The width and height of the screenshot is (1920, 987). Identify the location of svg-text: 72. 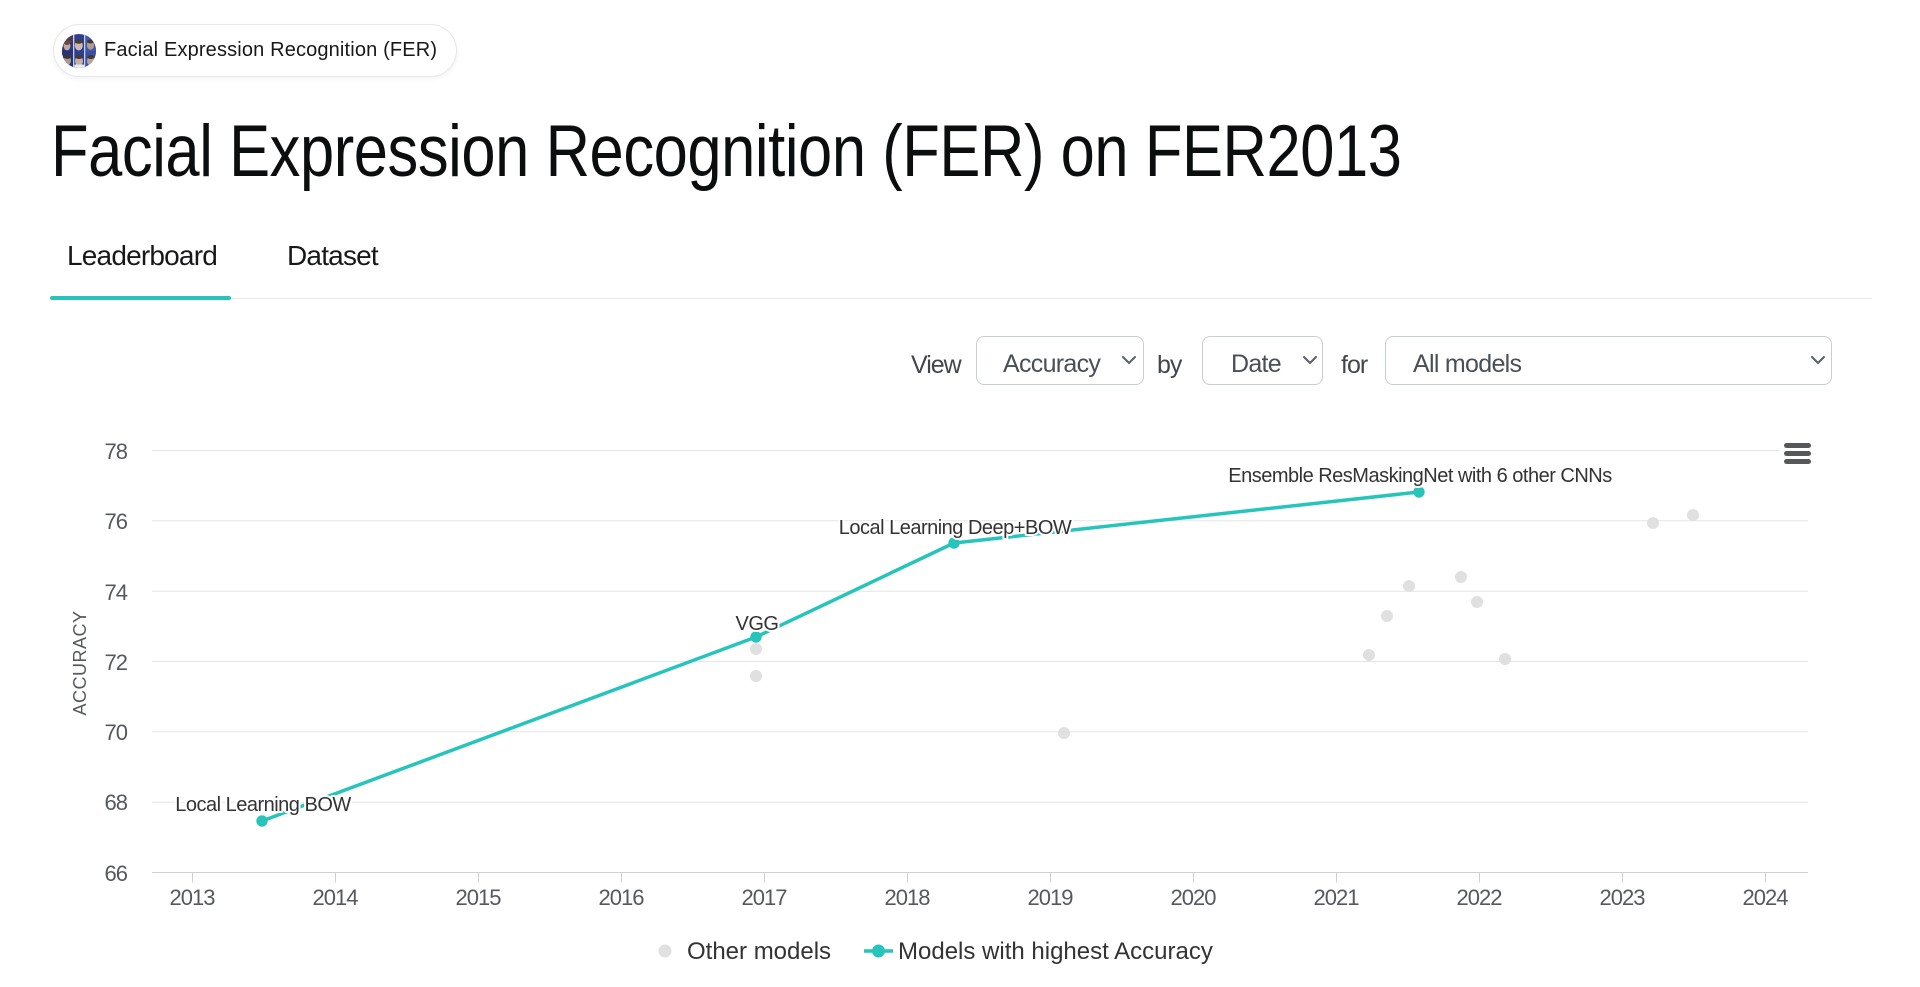
(116, 662).